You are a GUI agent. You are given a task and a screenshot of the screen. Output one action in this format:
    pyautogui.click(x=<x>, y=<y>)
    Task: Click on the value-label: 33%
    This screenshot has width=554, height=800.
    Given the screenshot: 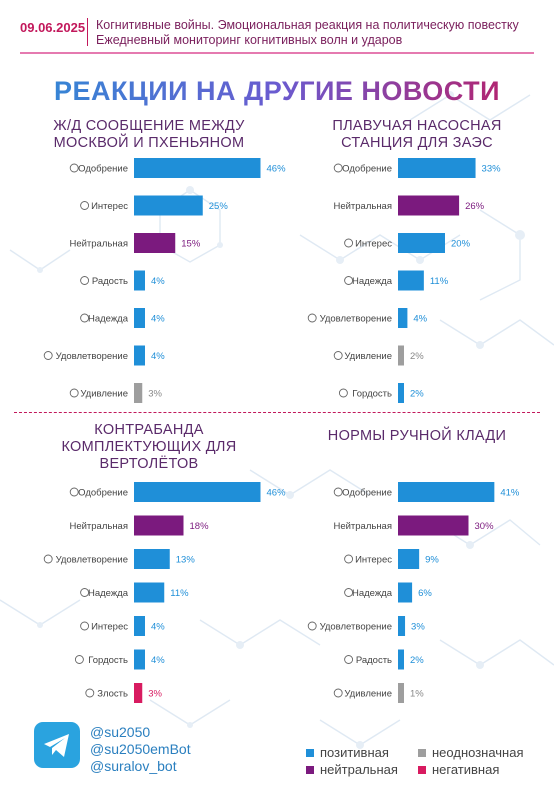 What is the action you would take?
    pyautogui.click(x=492, y=169)
    